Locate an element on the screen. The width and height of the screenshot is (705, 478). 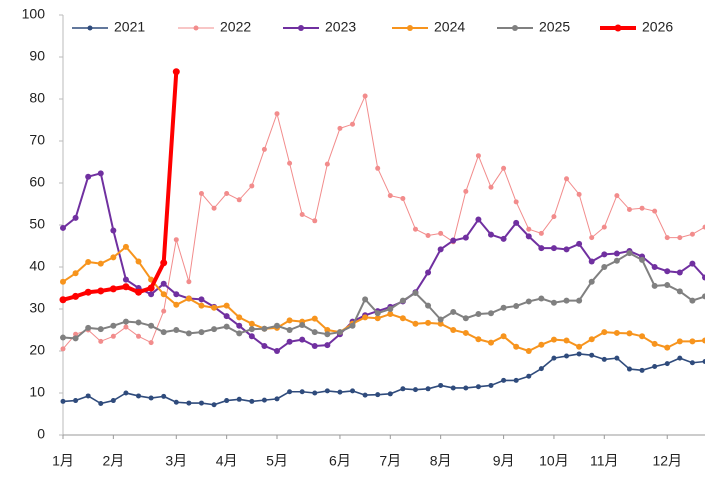
y-tick-label: 30 is located at coordinates (37, 308).